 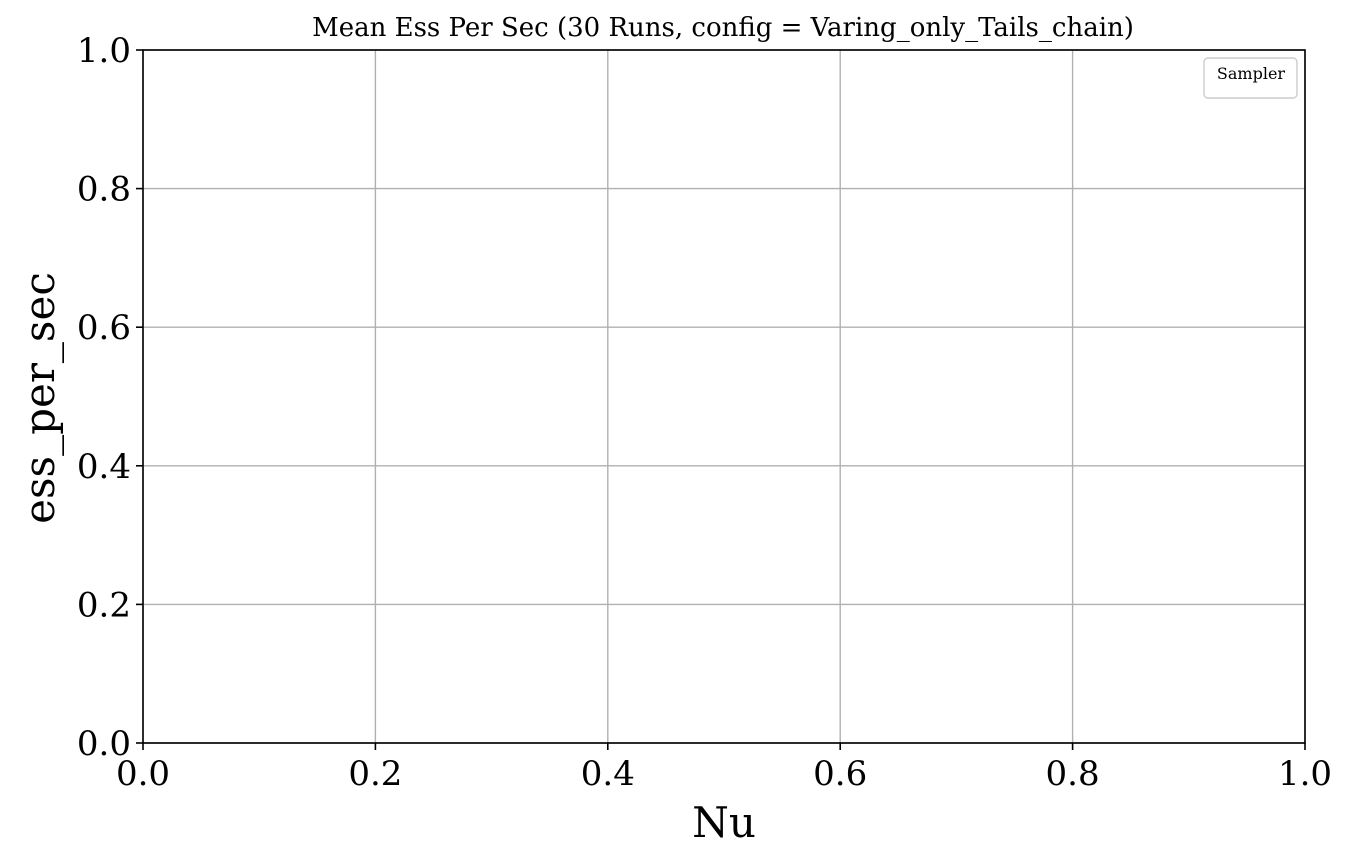 I want to click on x-tick-label: 0.8, so click(x=1073, y=774).